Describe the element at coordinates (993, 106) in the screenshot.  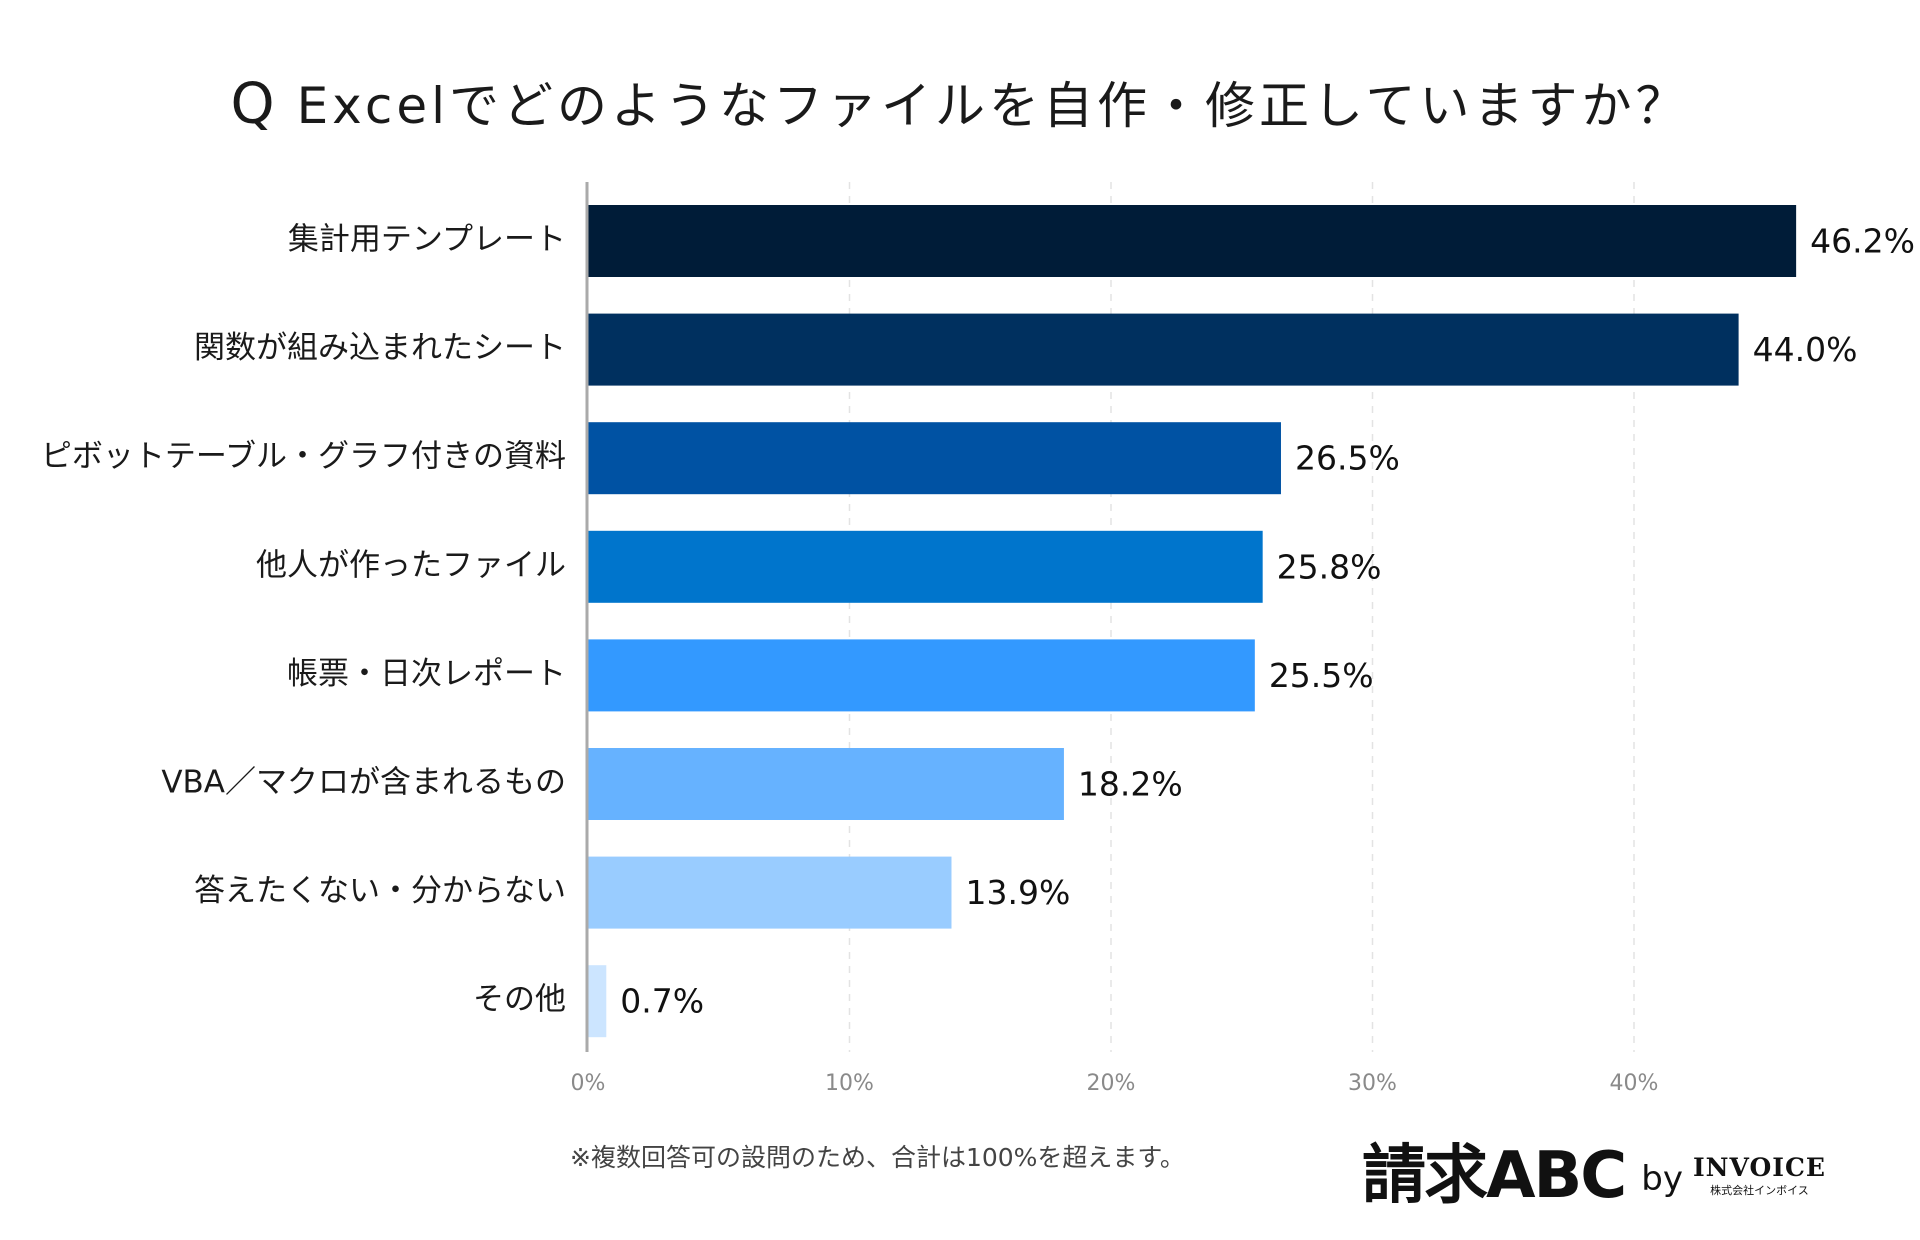
I see `chart-title-text: Excelでどのようなファイルを自作・修正していますか？` at that location.